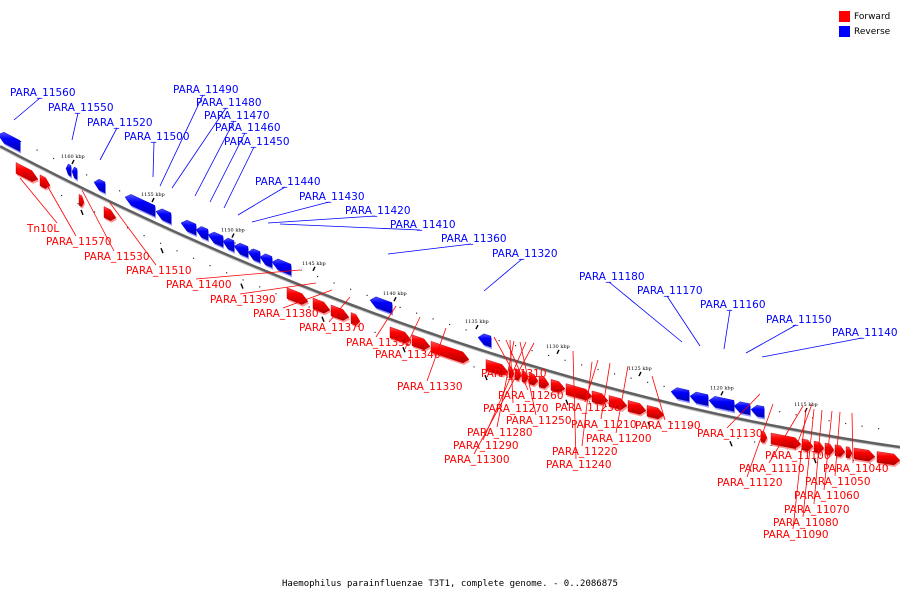  Describe the element at coordinates (798, 456) in the screenshot. I see `forward-gene-label: PARA_11100` at that location.